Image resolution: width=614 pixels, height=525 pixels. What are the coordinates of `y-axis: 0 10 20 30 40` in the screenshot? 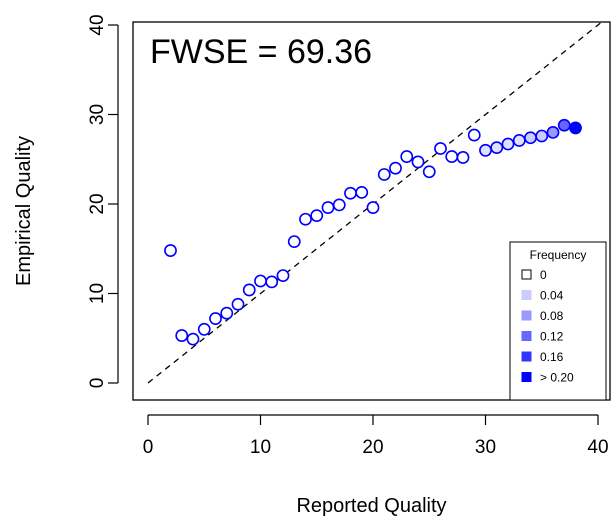 It's located at (103, 201).